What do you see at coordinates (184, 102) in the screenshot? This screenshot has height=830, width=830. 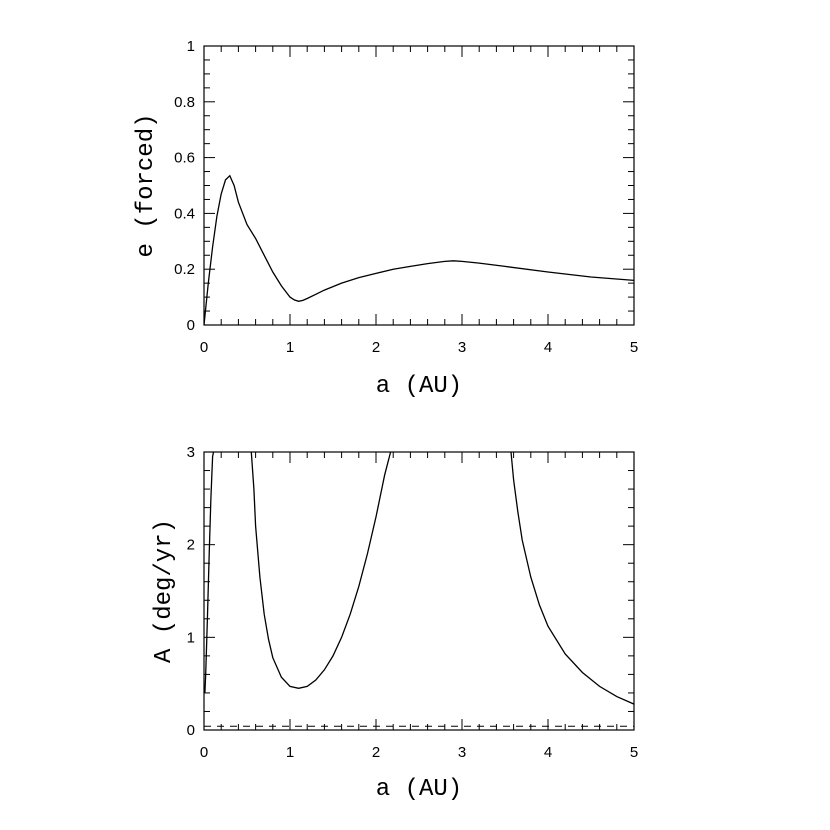 I see `y-tick-label: 0.8` at bounding box center [184, 102].